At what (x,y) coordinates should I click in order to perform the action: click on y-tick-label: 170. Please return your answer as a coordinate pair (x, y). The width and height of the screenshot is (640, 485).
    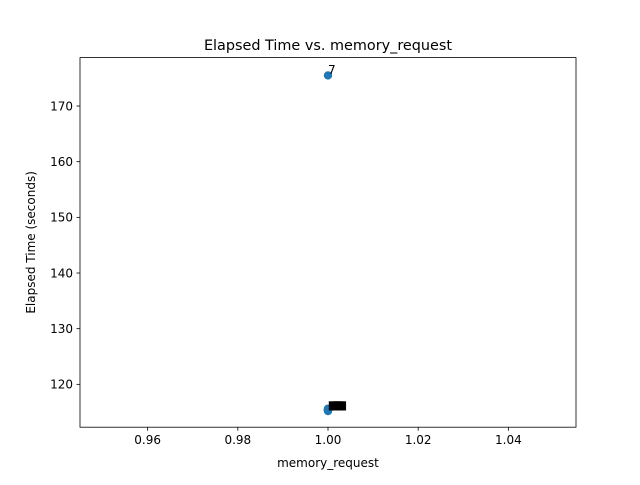
    Looking at the image, I should click on (61, 106).